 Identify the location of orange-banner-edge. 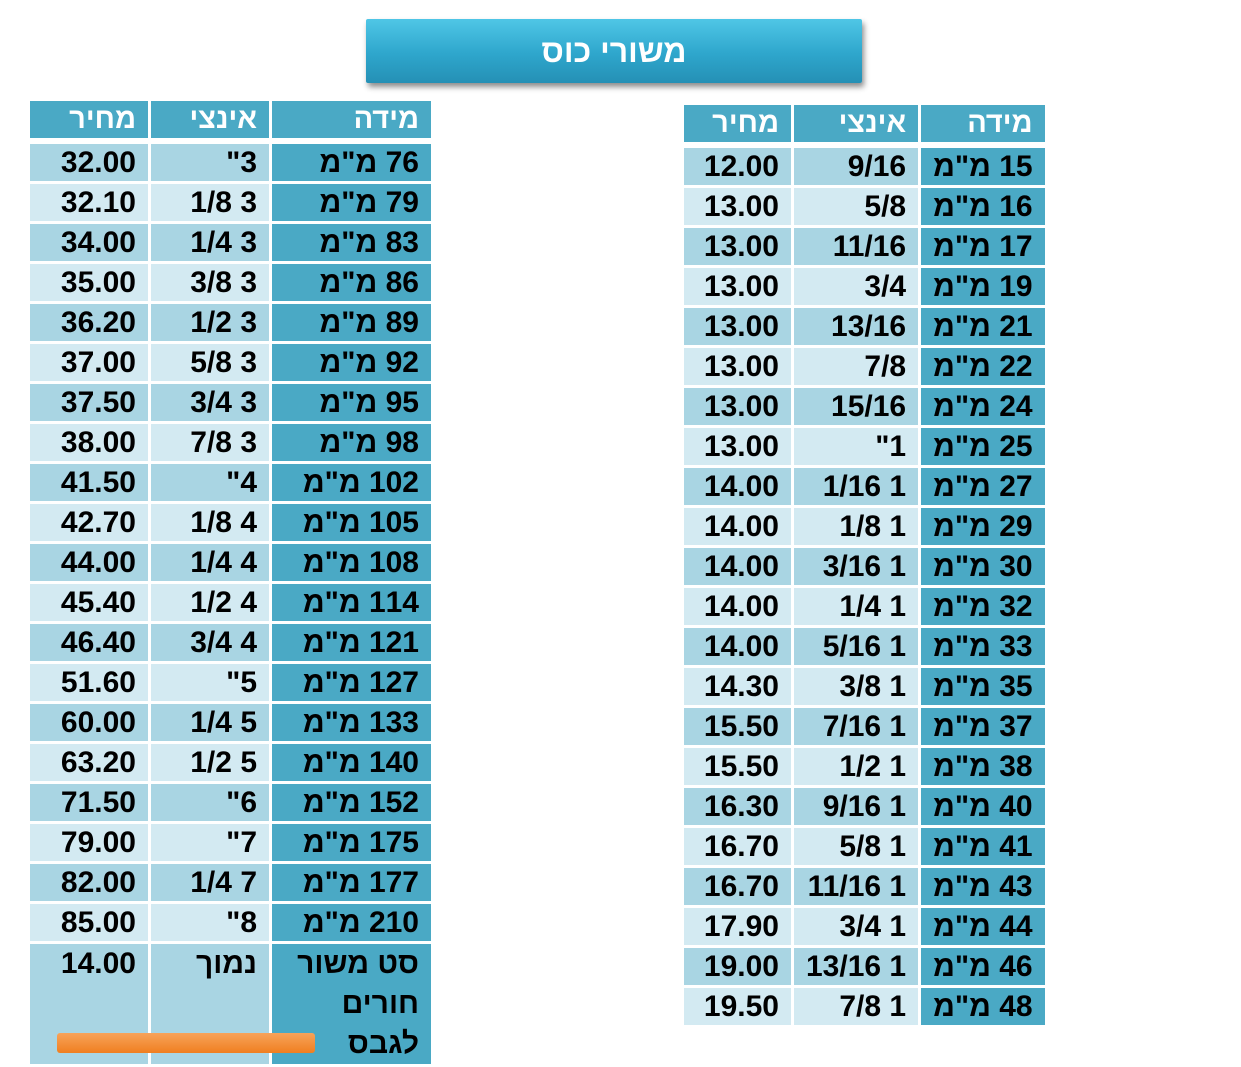
(186, 1043).